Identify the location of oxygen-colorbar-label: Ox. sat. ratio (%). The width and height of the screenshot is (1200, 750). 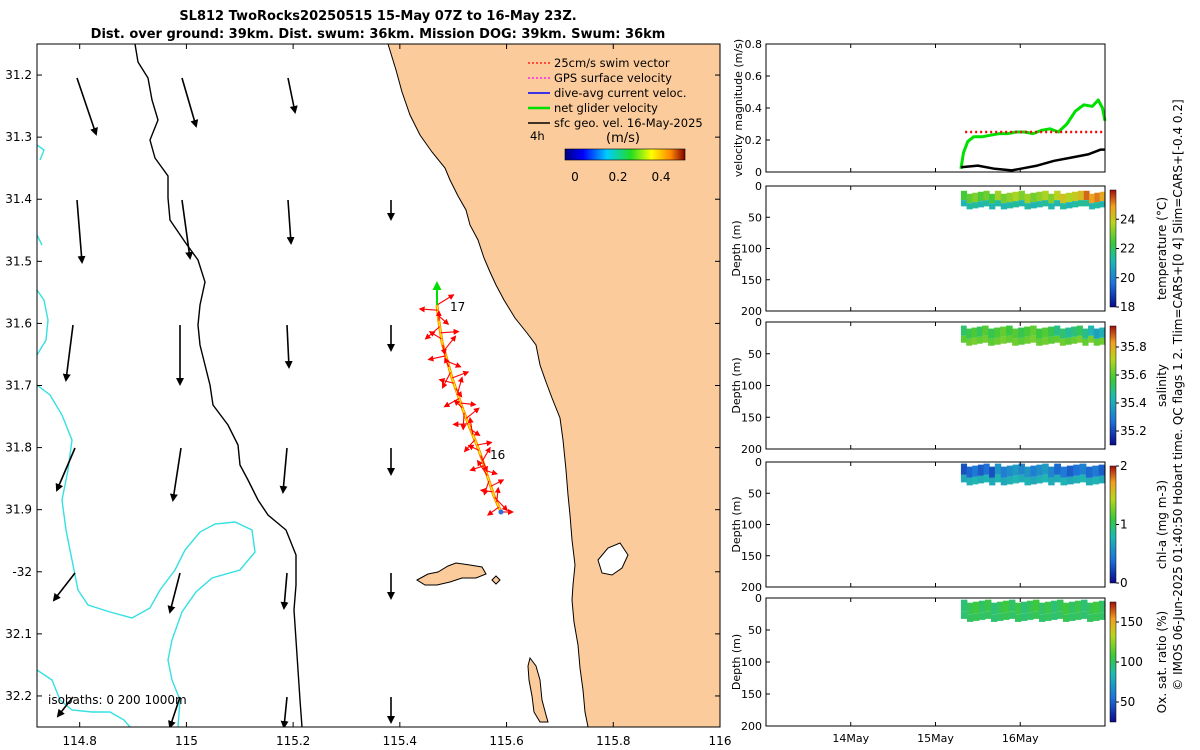
(1162, 662).